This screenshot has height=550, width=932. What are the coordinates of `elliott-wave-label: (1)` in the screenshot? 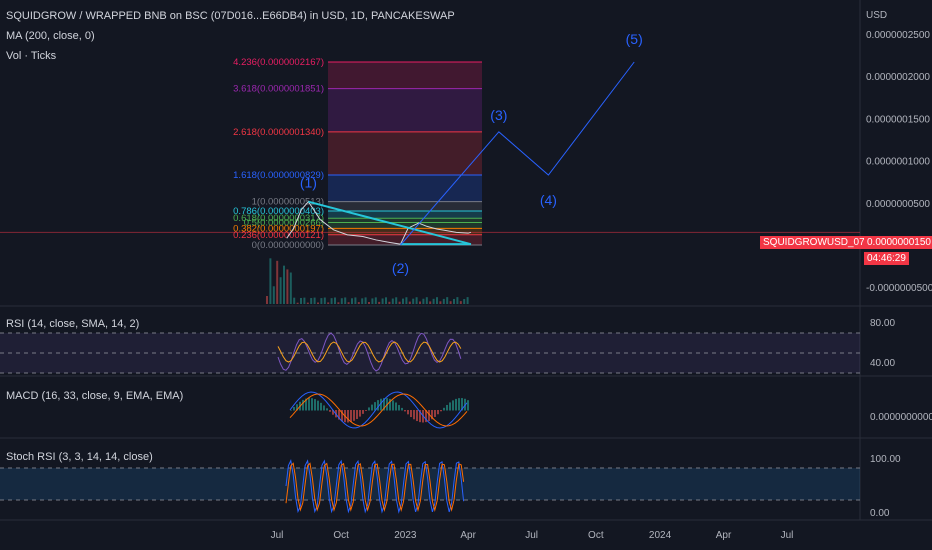 It's located at (308, 183).